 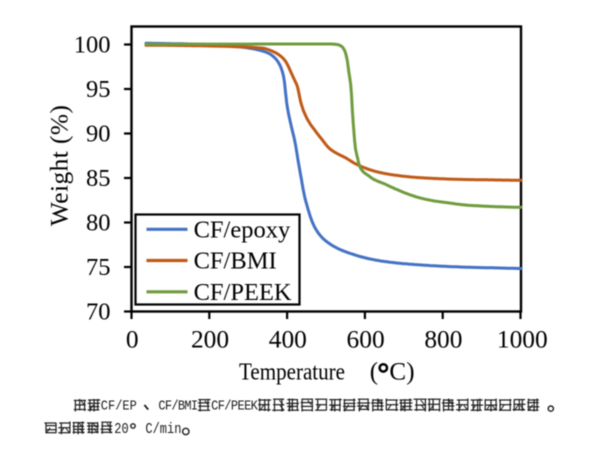 I want to click on svg-text: 20, so click(x=121, y=430).